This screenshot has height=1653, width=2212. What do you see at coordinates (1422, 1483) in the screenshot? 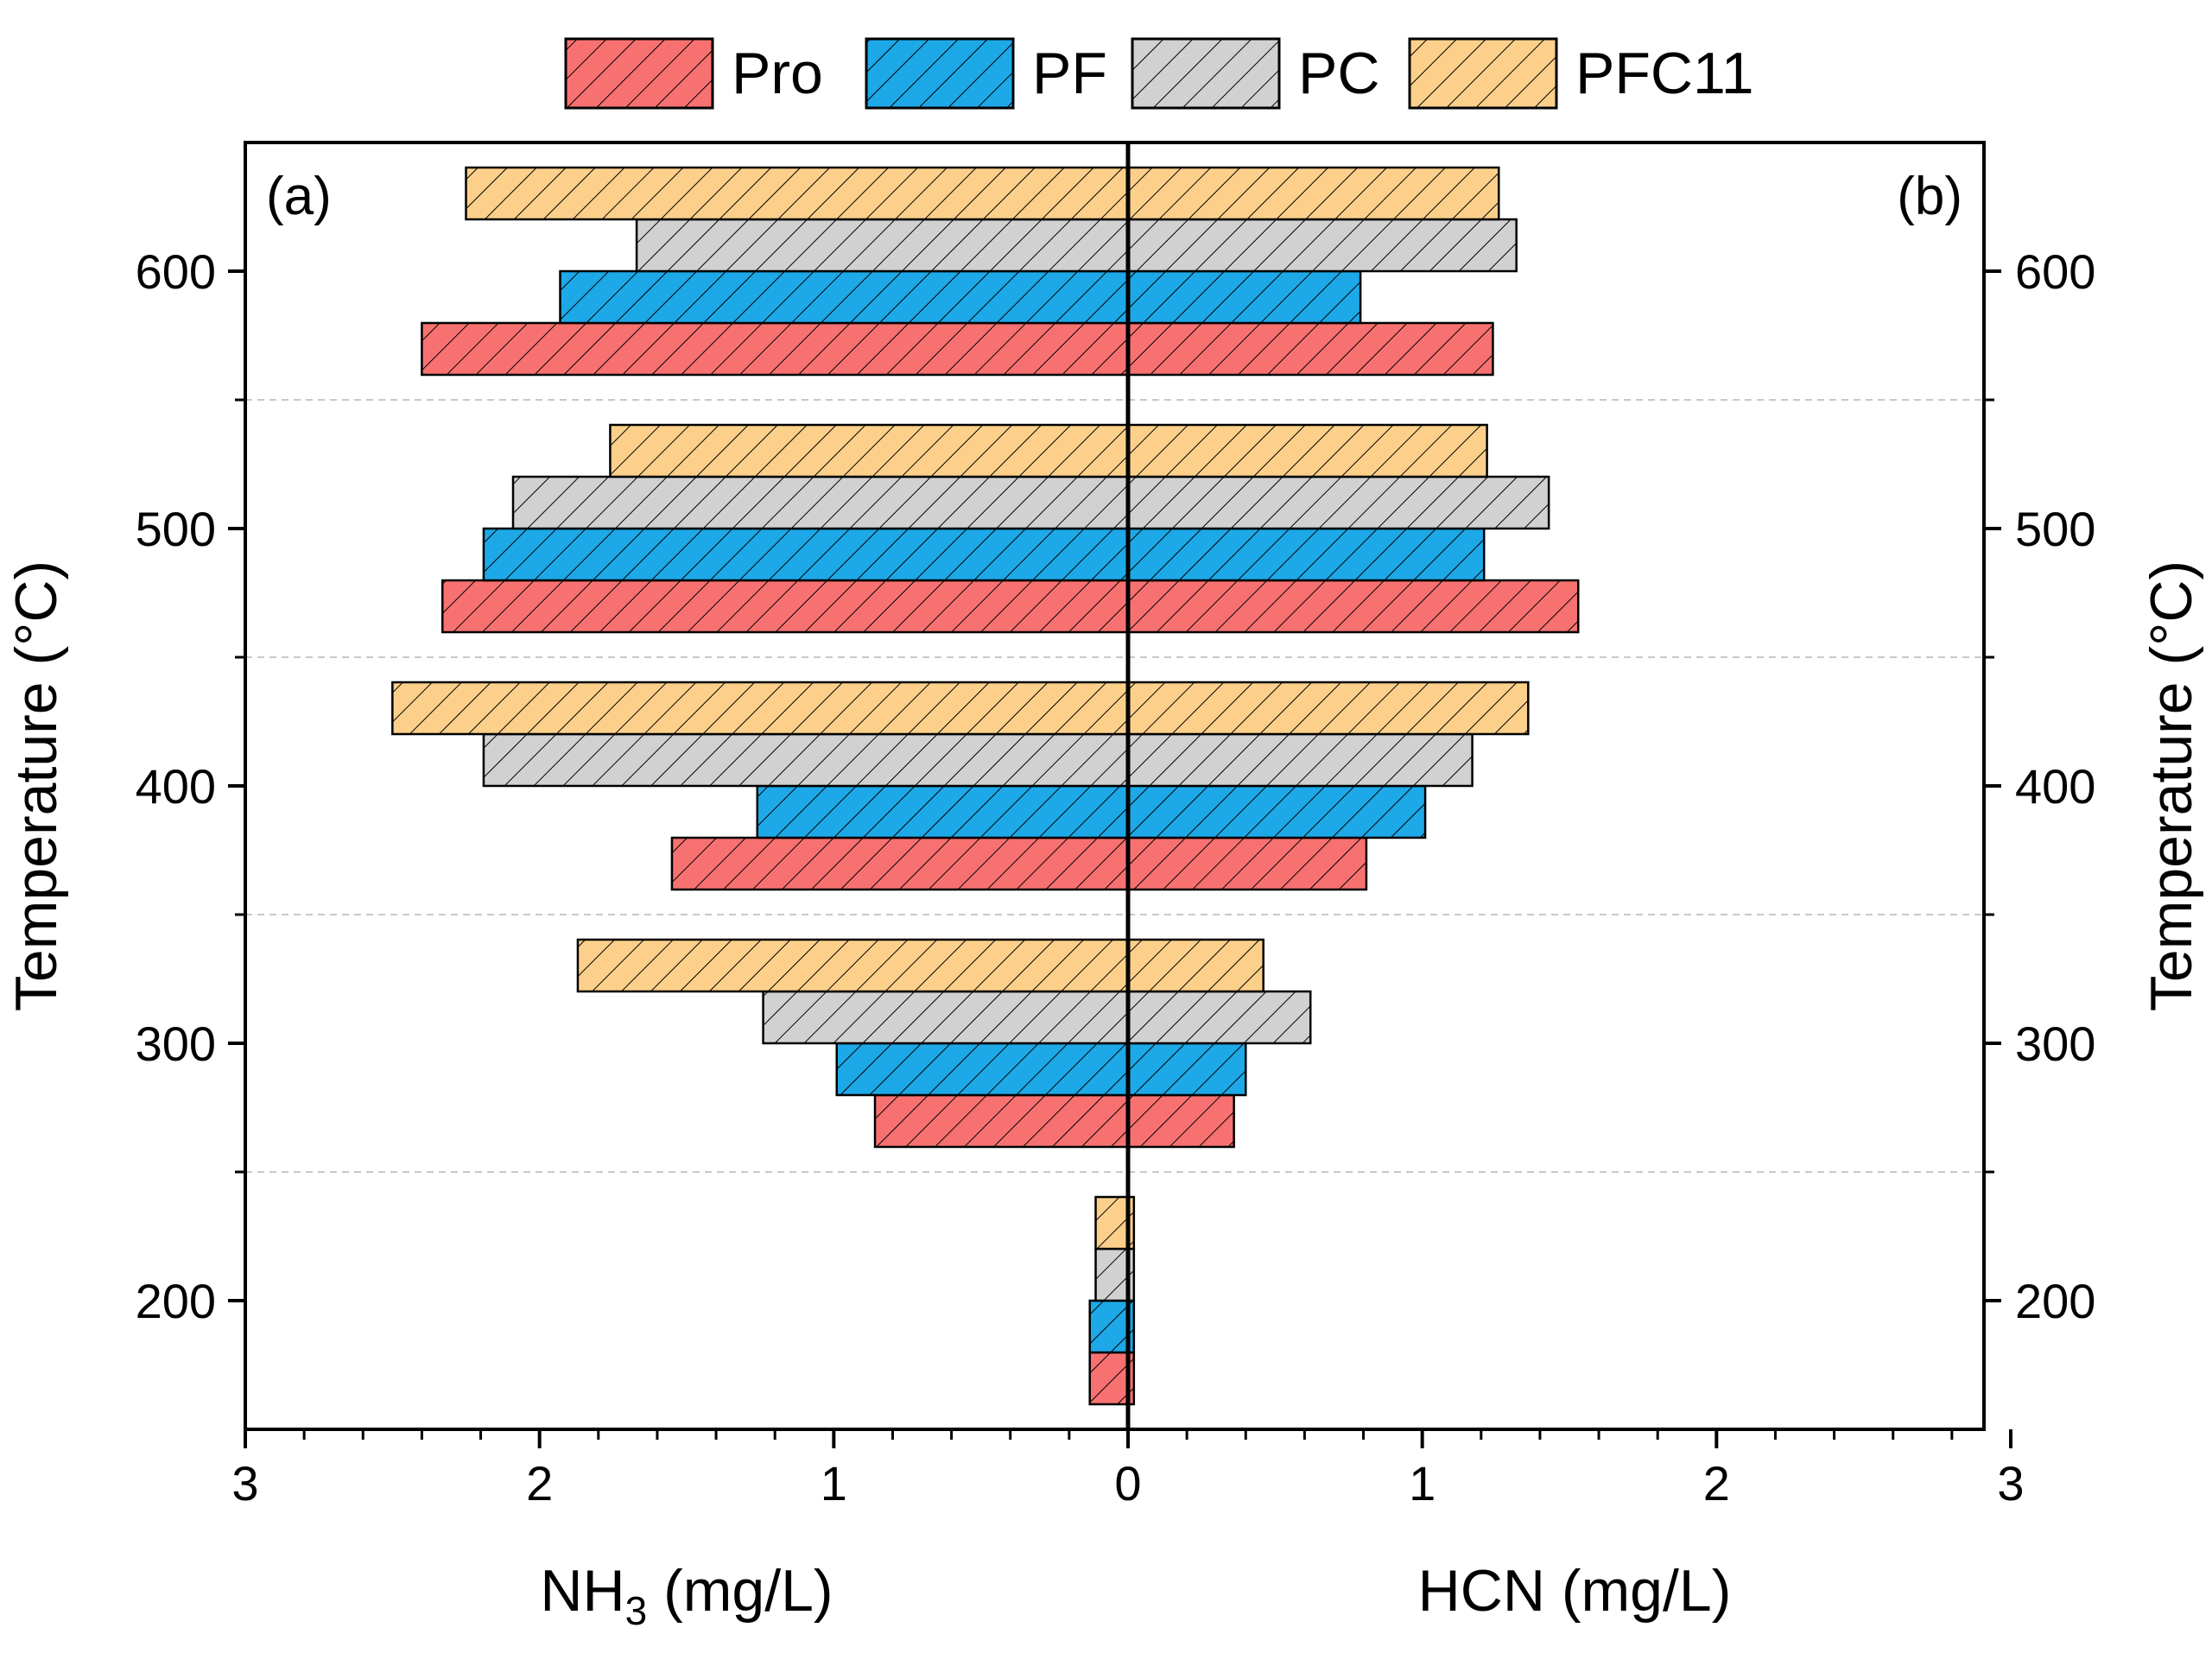
I see `x-tick-label-hcn: 1` at bounding box center [1422, 1483].